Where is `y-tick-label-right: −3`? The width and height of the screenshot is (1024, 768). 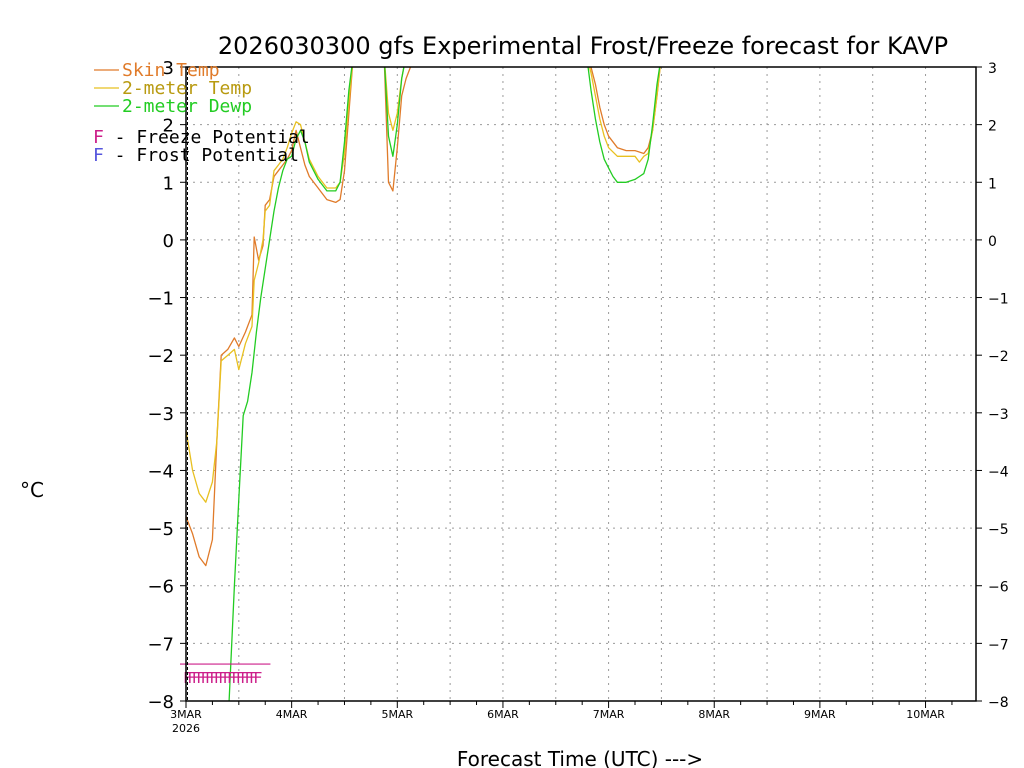 y-tick-label-right: −3 is located at coordinates (998, 415).